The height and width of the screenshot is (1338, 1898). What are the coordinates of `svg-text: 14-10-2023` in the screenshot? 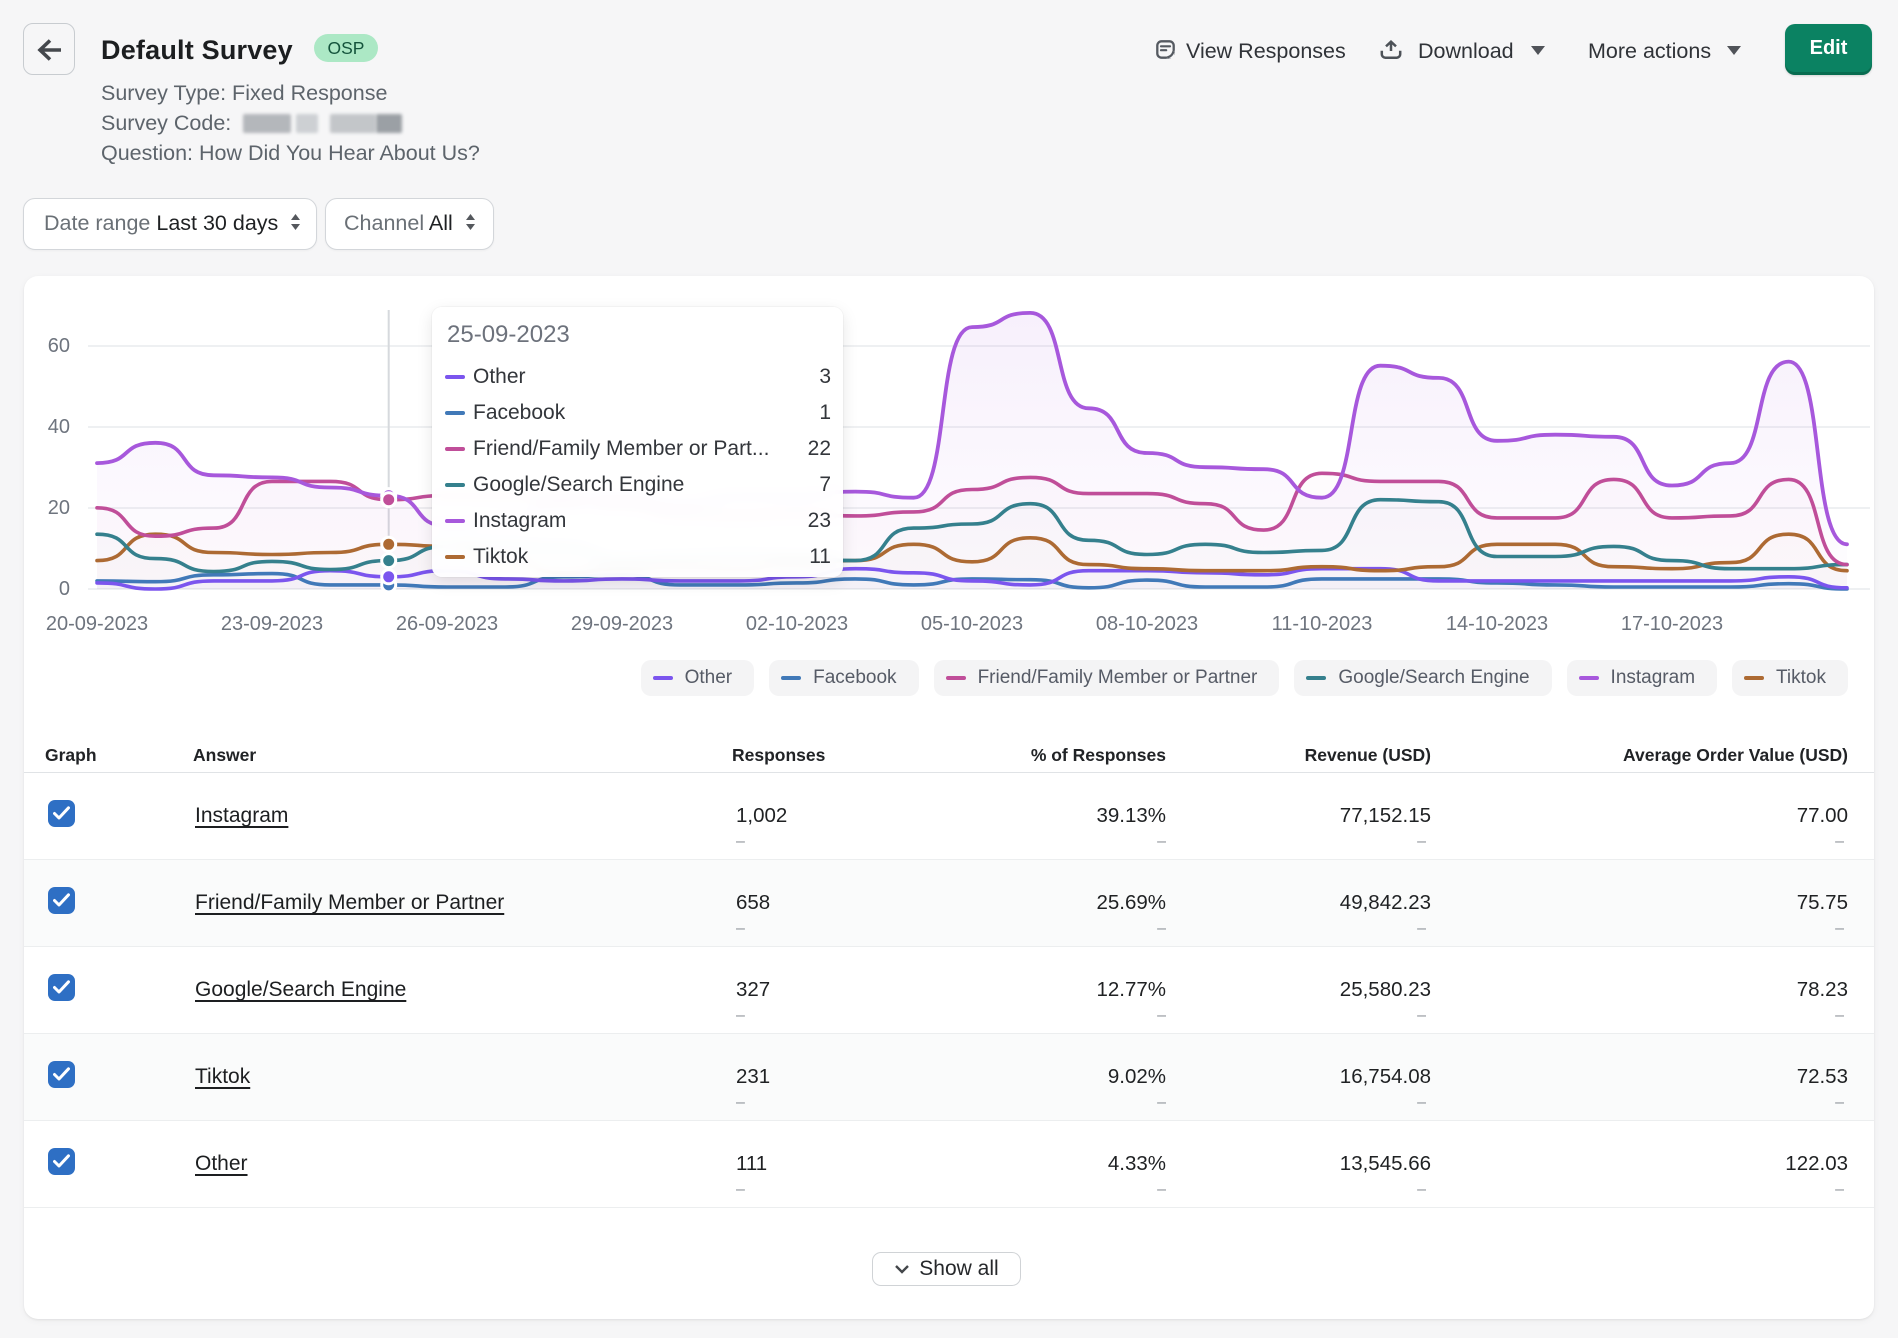 It's located at (1497, 624).